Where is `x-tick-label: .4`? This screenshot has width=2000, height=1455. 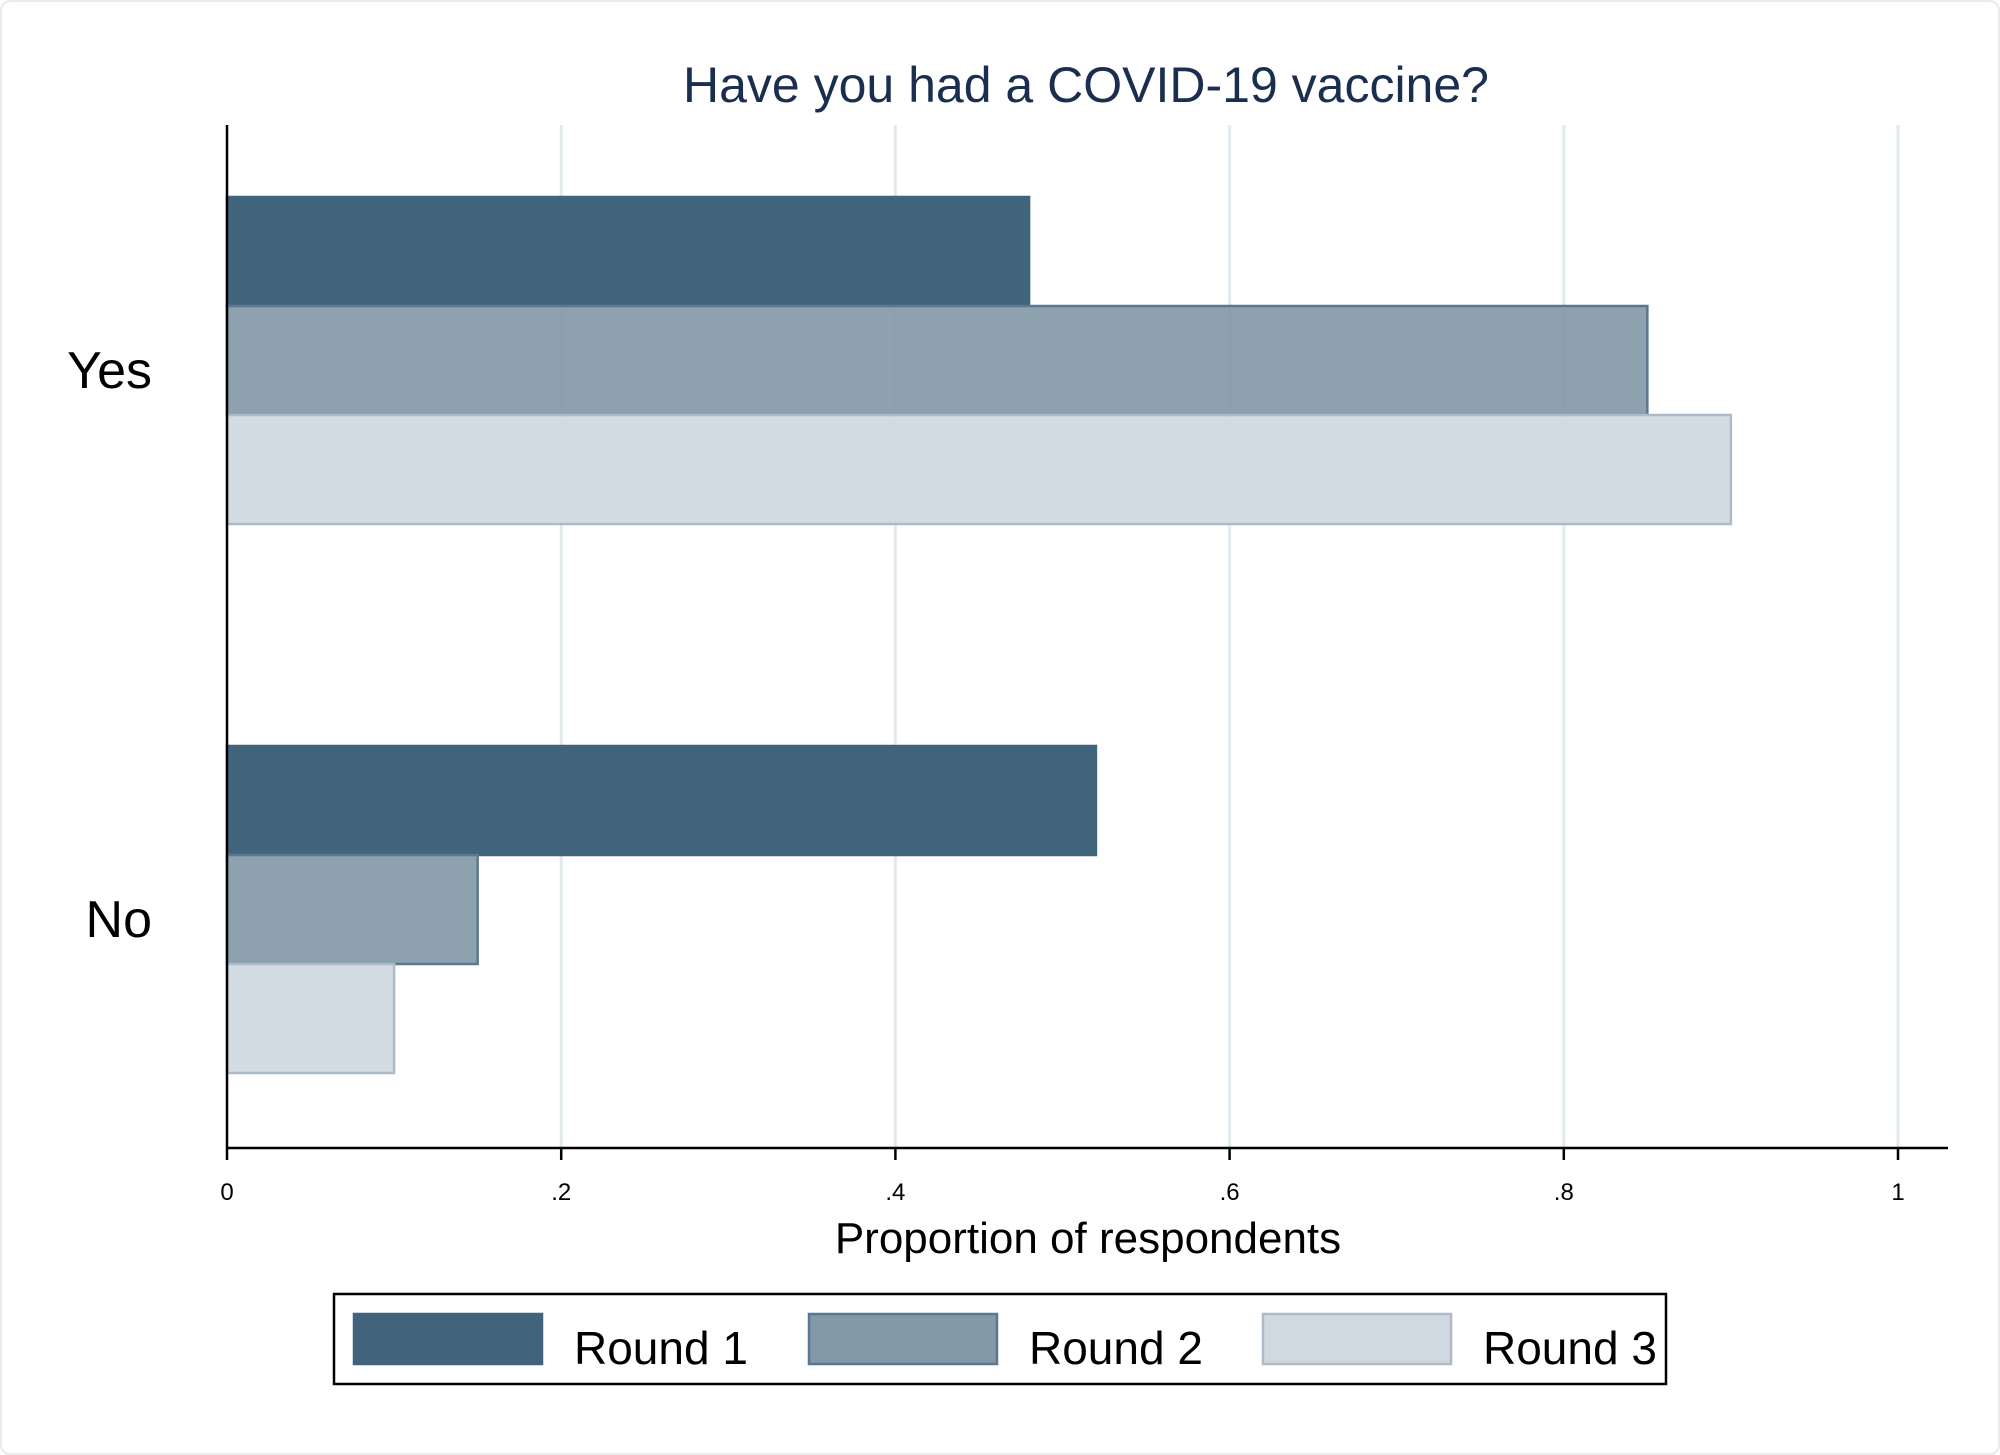
x-tick-label: .4 is located at coordinates (895, 1192).